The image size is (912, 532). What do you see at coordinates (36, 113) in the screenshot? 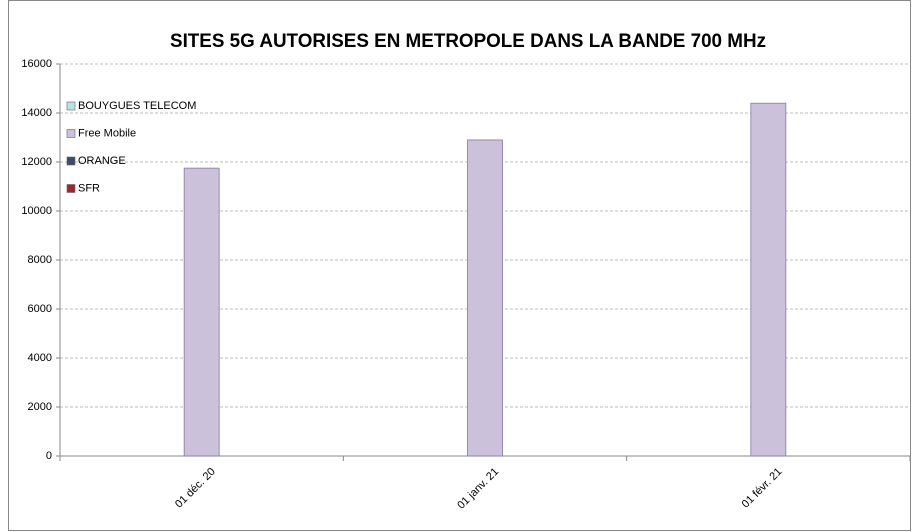
I see `y-tick-label: 14000` at bounding box center [36, 113].